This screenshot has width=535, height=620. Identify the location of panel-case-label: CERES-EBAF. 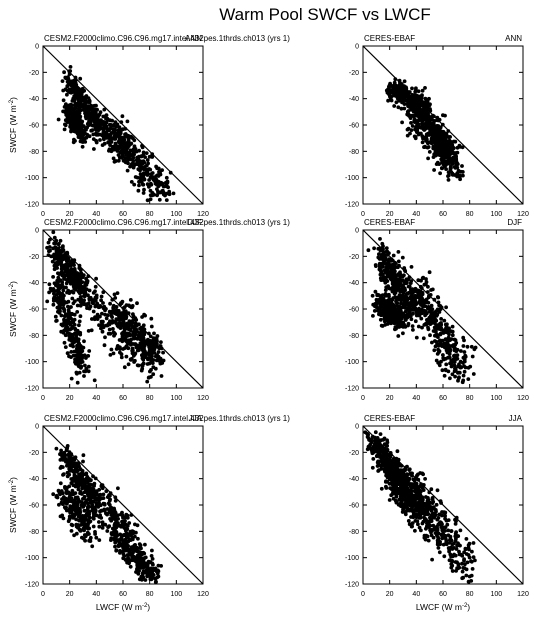
(389, 38).